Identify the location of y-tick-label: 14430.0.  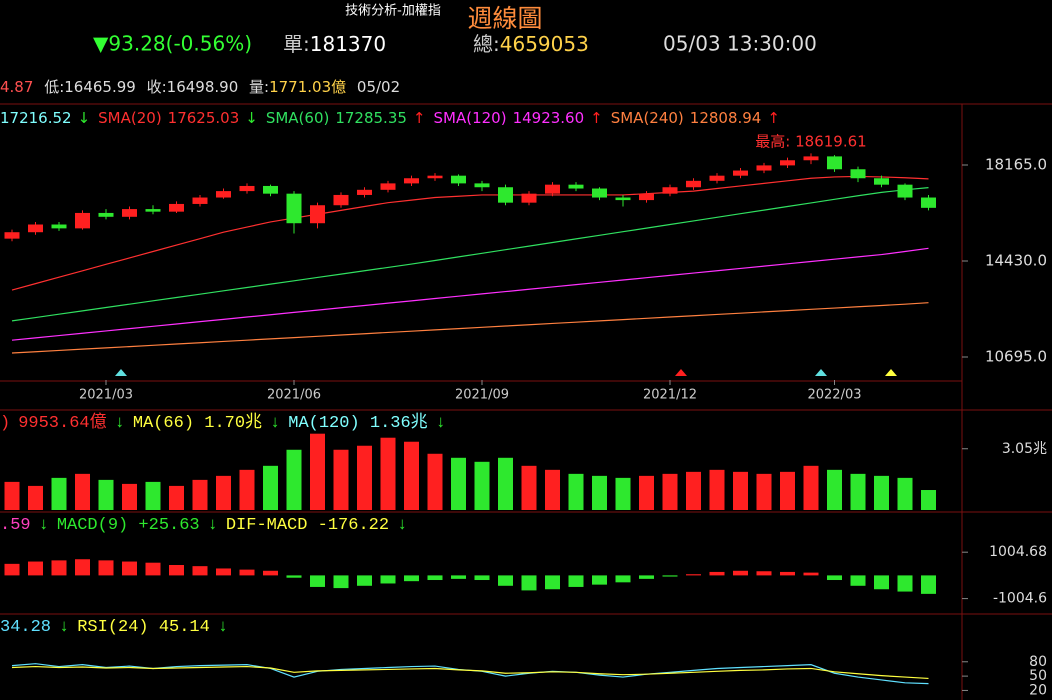
(1016, 261).